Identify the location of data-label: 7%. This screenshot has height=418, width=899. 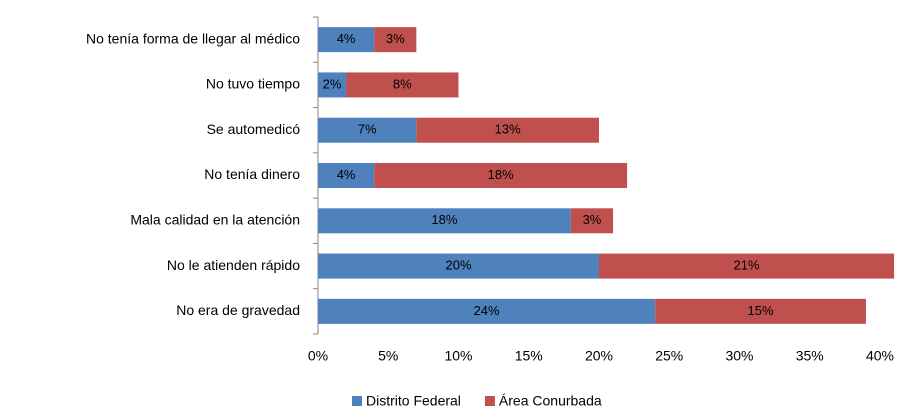
(367, 129).